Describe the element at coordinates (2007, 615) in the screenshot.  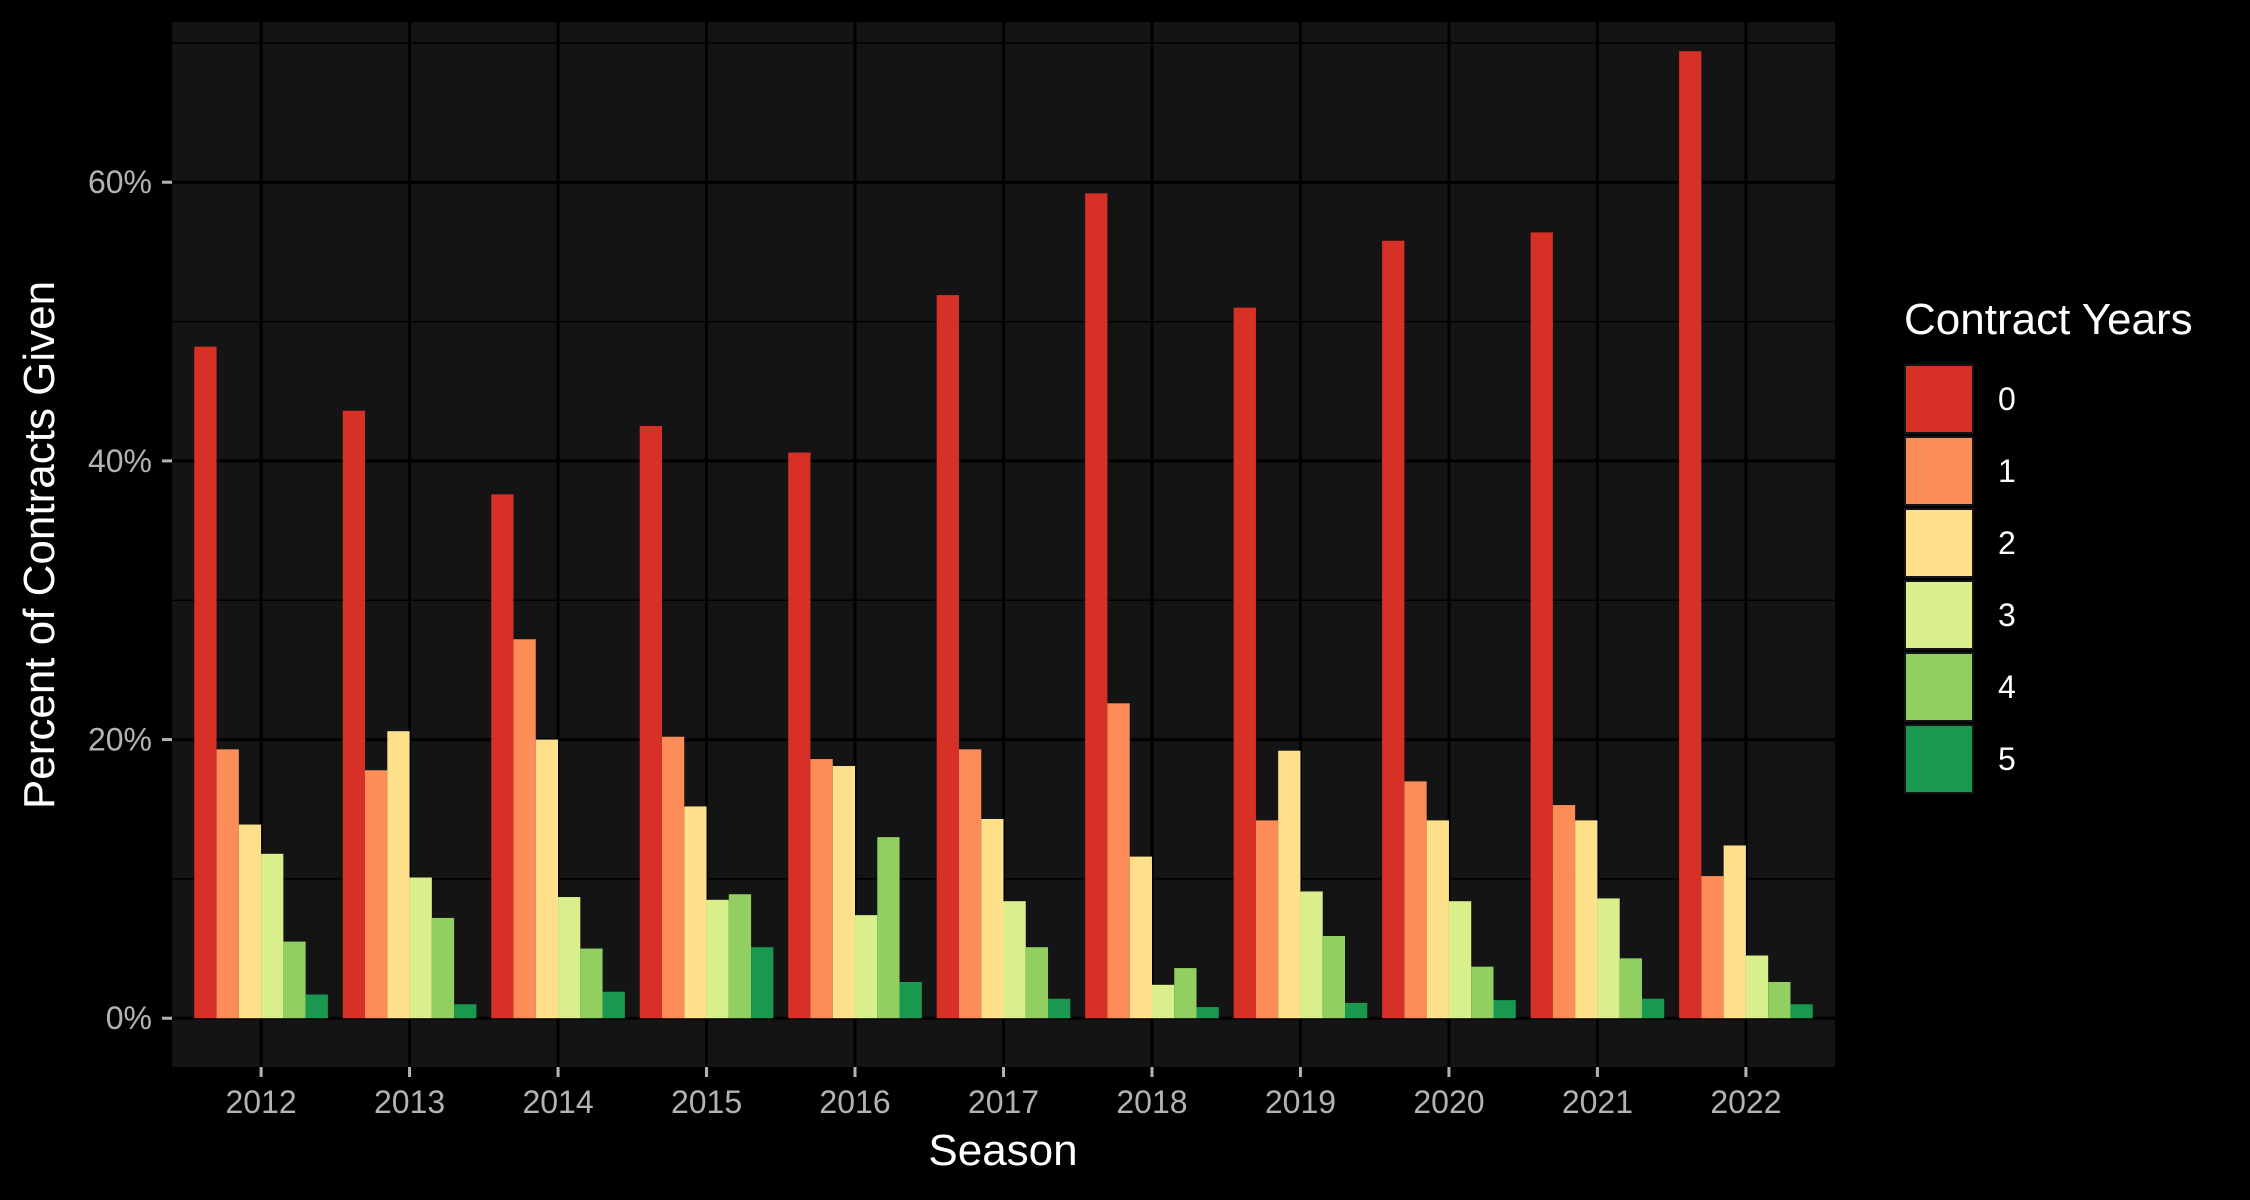
I see `legend-label: 3` at that location.